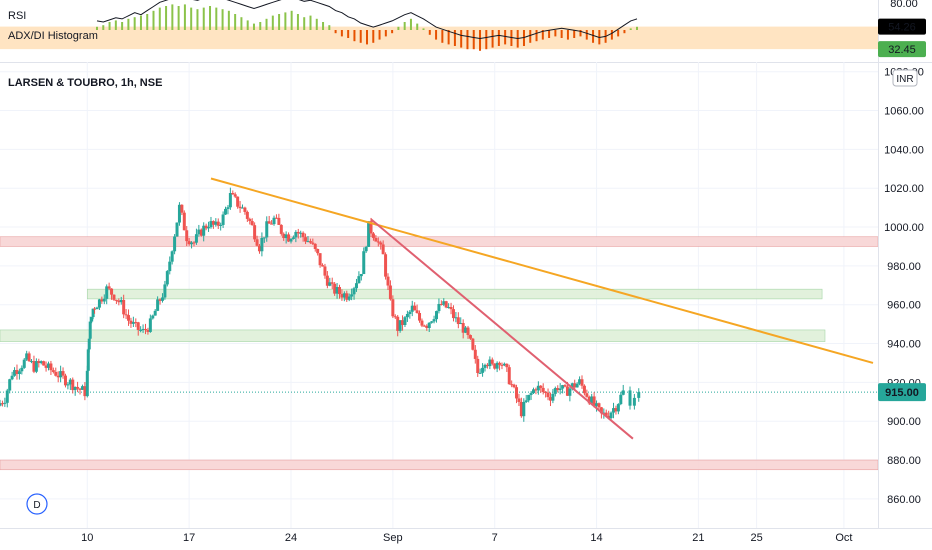 This screenshot has height=550, width=932. I want to click on time-axis: 10 17 24 Sep 7 14 21 25 Oct, so click(466, 536).